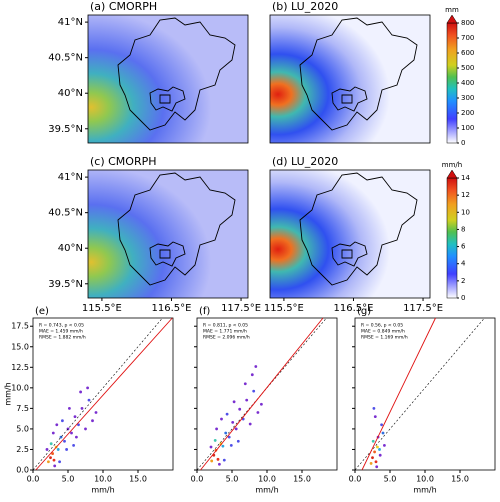 The image size is (500, 502). What do you see at coordinates (261, 394) in the screenshot?
I see `identity-line` at bounding box center [261, 394].